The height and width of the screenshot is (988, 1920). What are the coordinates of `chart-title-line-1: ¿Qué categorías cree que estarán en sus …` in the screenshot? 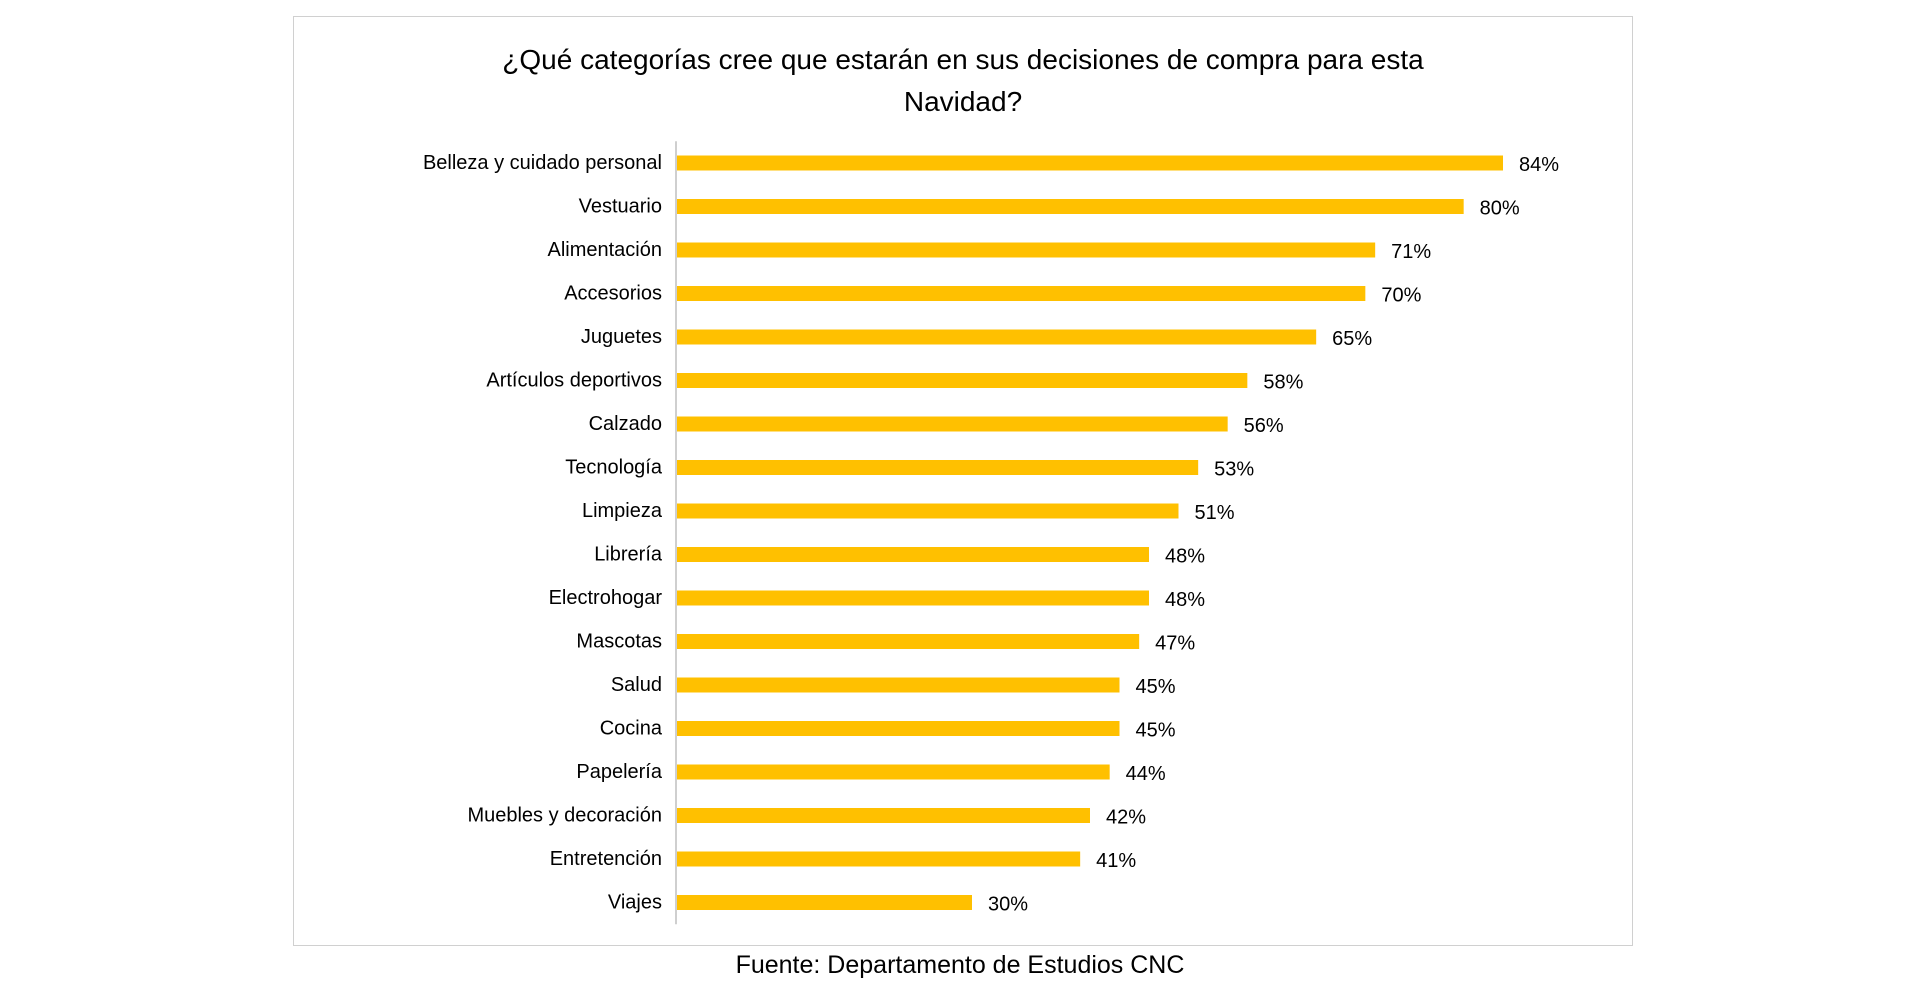 It's located at (963, 59).